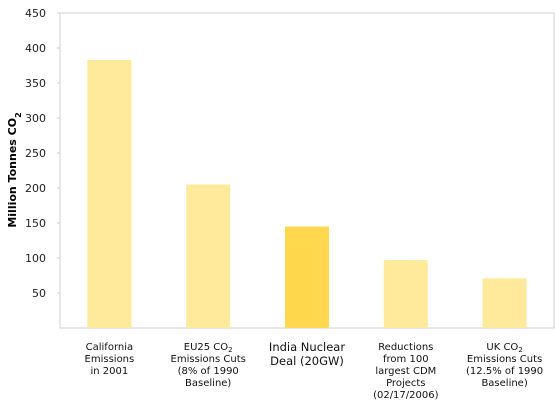 This screenshot has width=555, height=407. Describe the element at coordinates (35, 223) in the screenshot. I see `y-tick-label: 150` at that location.